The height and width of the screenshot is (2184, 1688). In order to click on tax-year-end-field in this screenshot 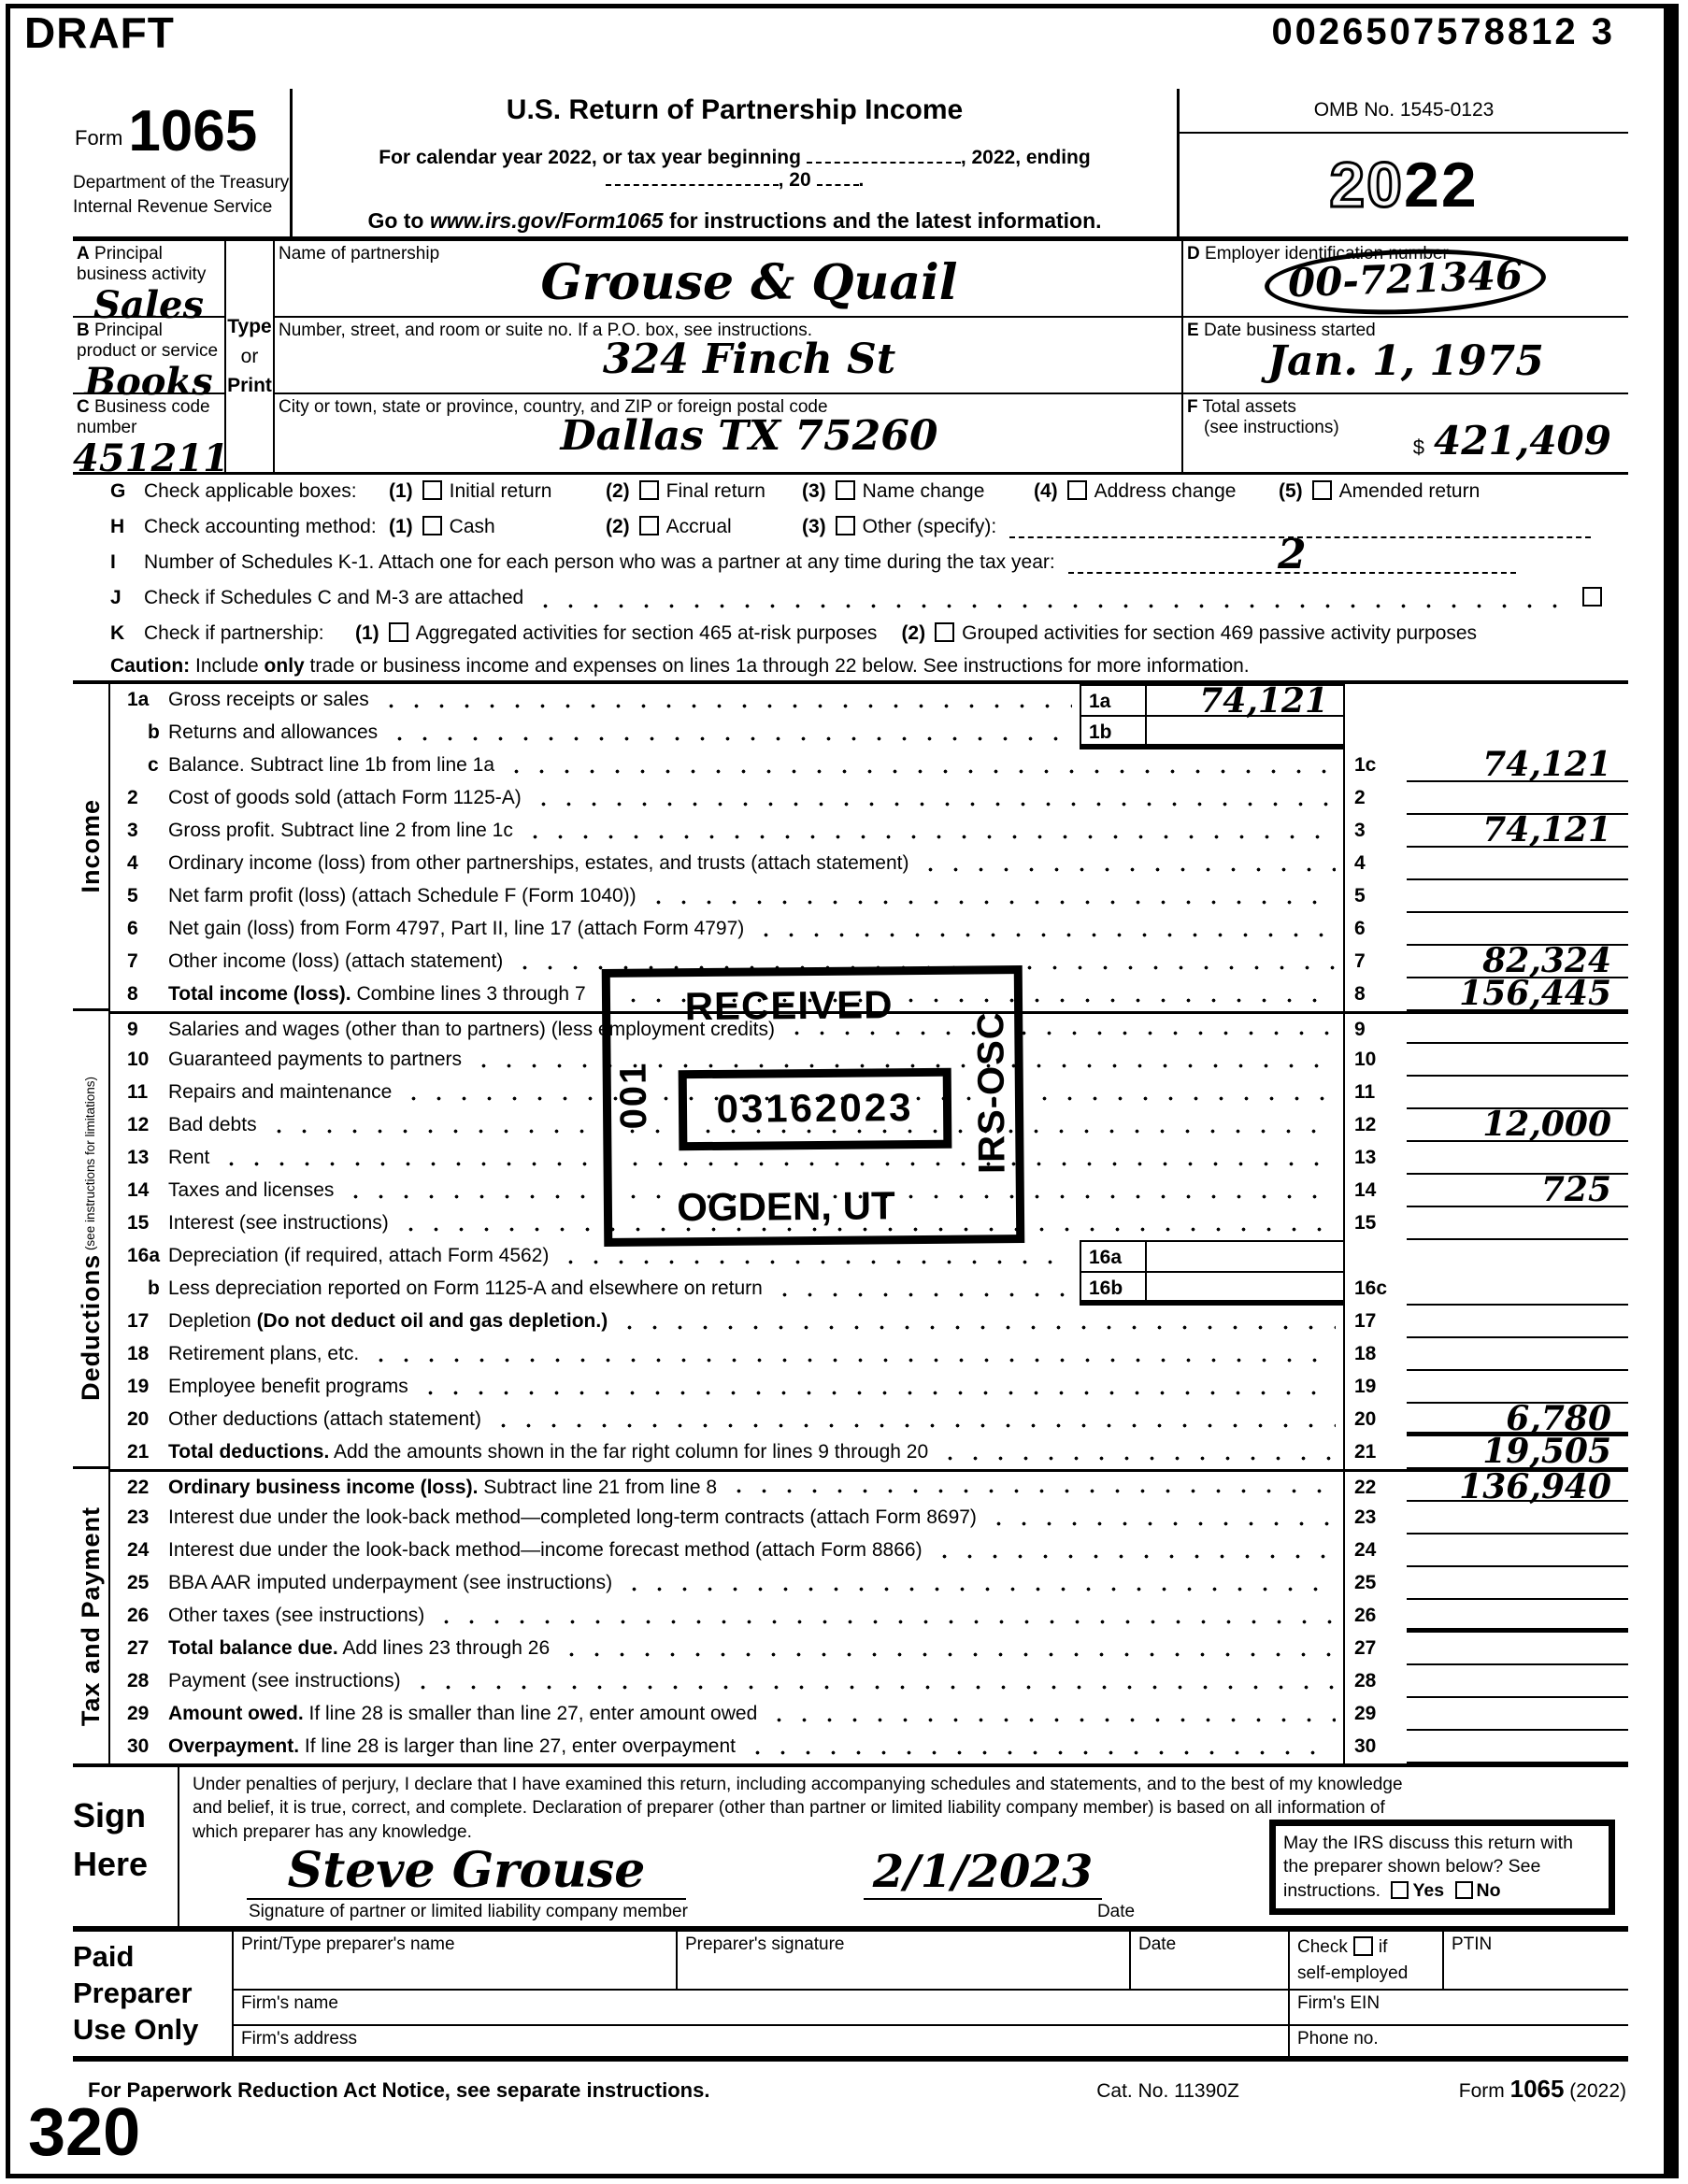, I will do `click(692, 177)`.